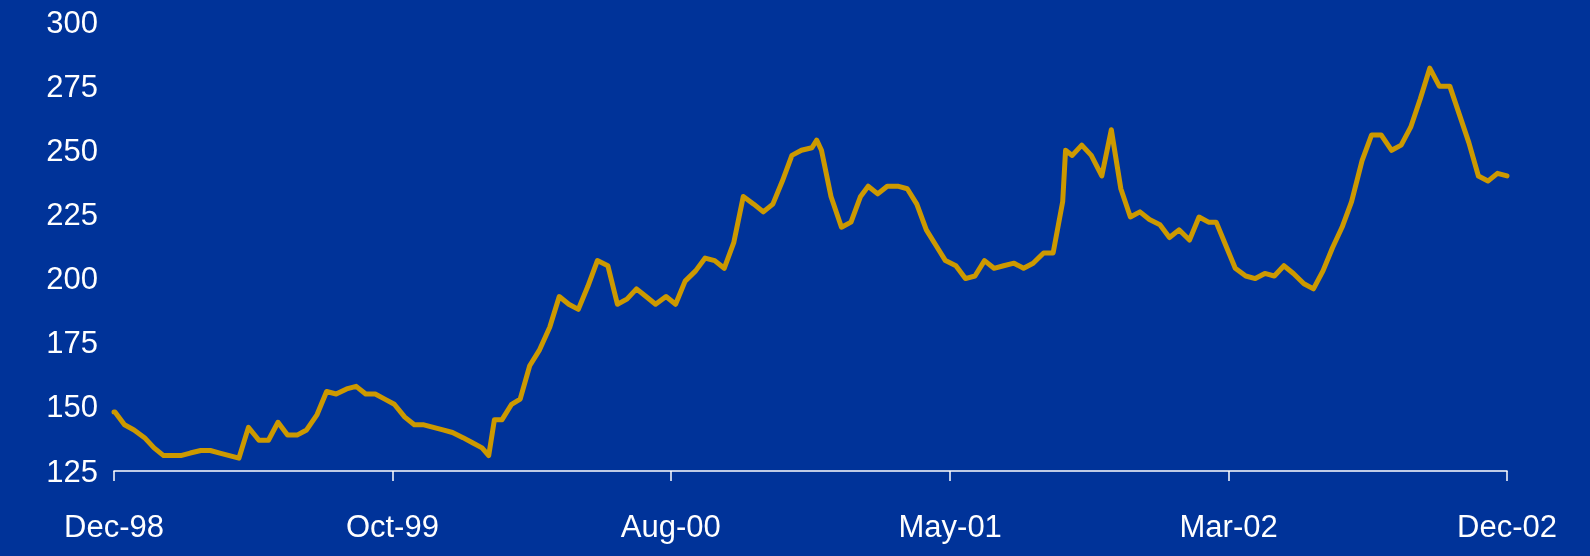  What do you see at coordinates (72, 214) in the screenshot?
I see `y-tick-label: 225` at bounding box center [72, 214].